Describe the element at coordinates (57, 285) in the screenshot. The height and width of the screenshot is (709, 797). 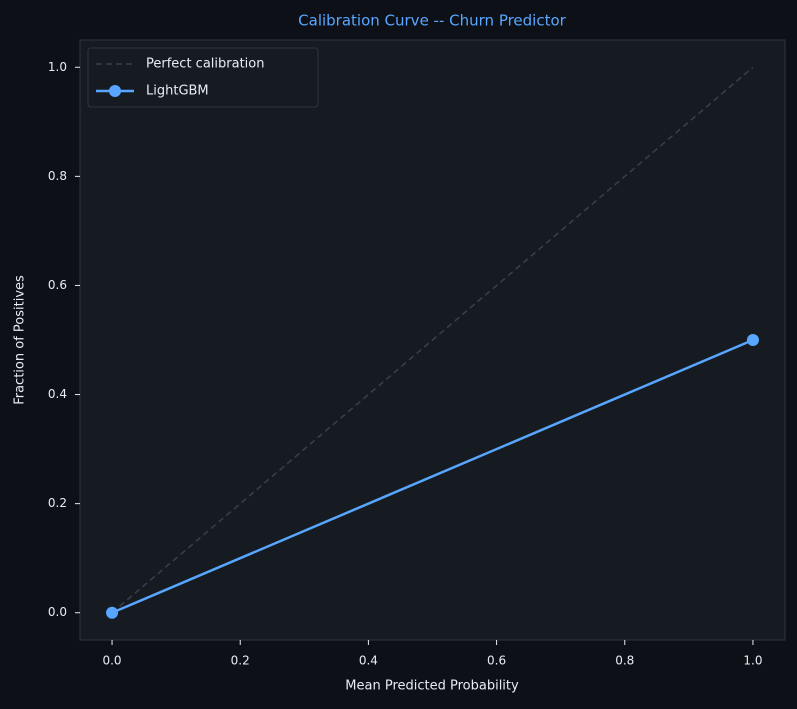
I see `y-tick-label: 0.6` at that location.